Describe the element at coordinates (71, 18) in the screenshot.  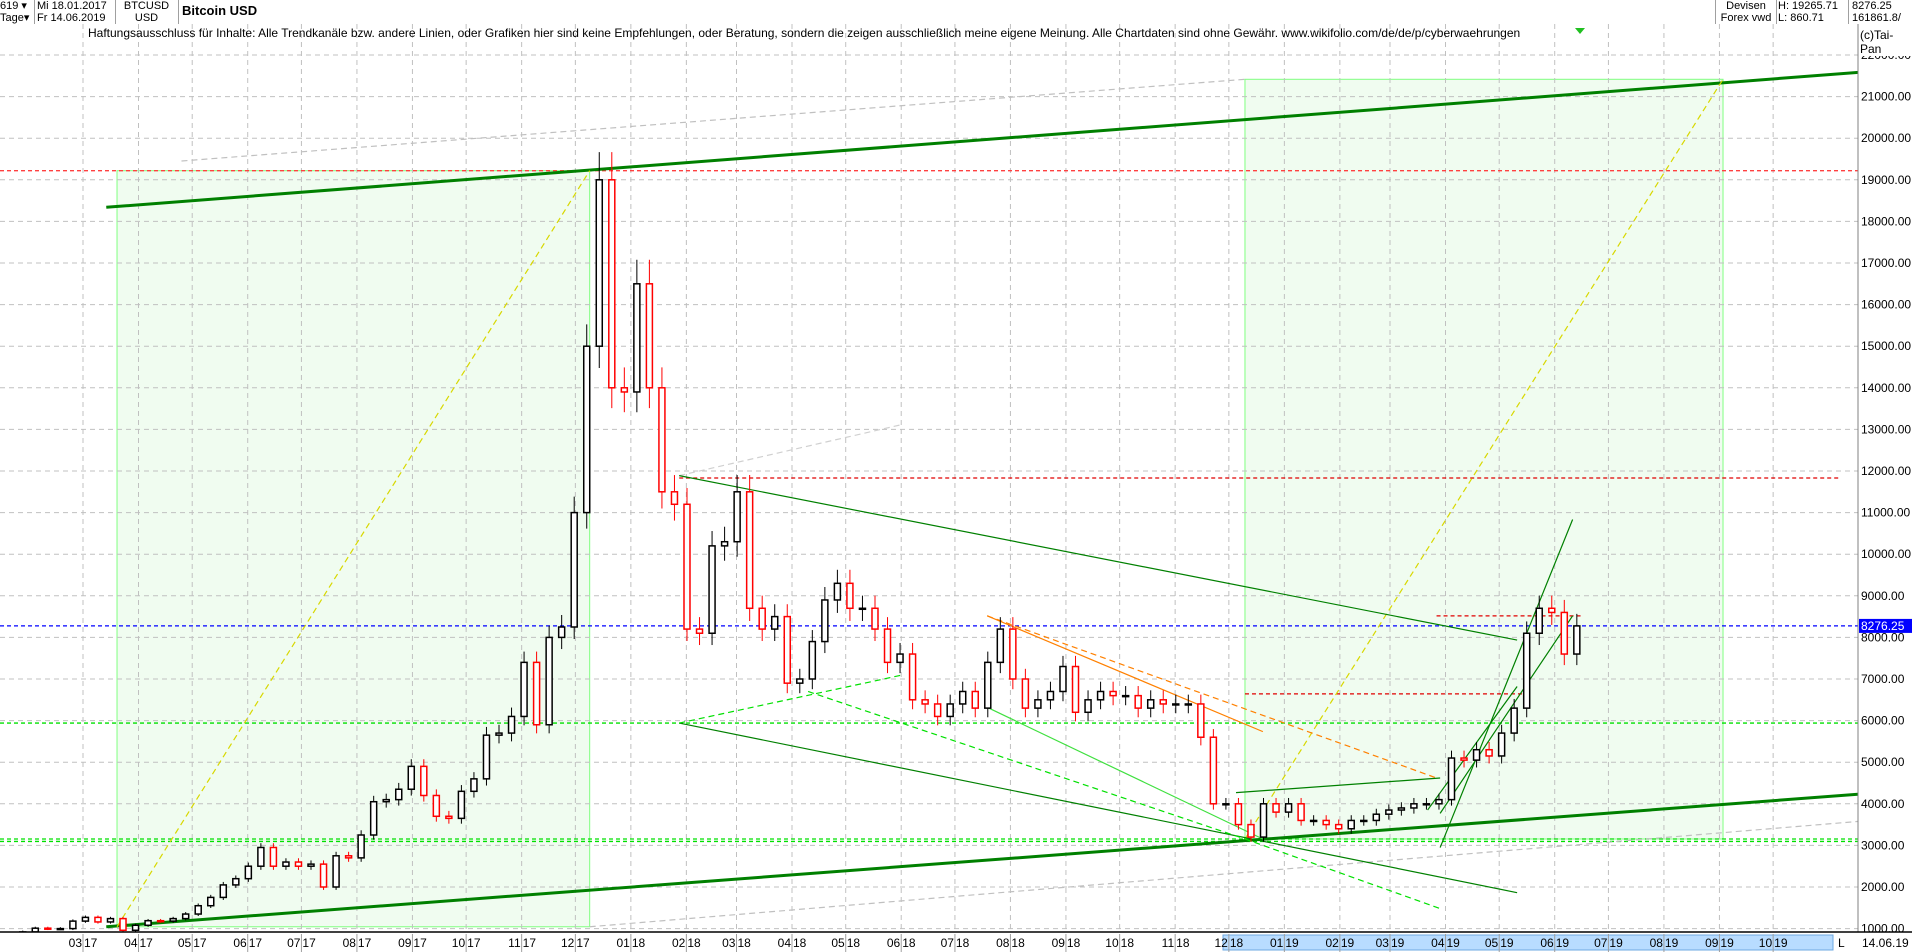
I see `date-to: Fr 14.06.2019` at that location.